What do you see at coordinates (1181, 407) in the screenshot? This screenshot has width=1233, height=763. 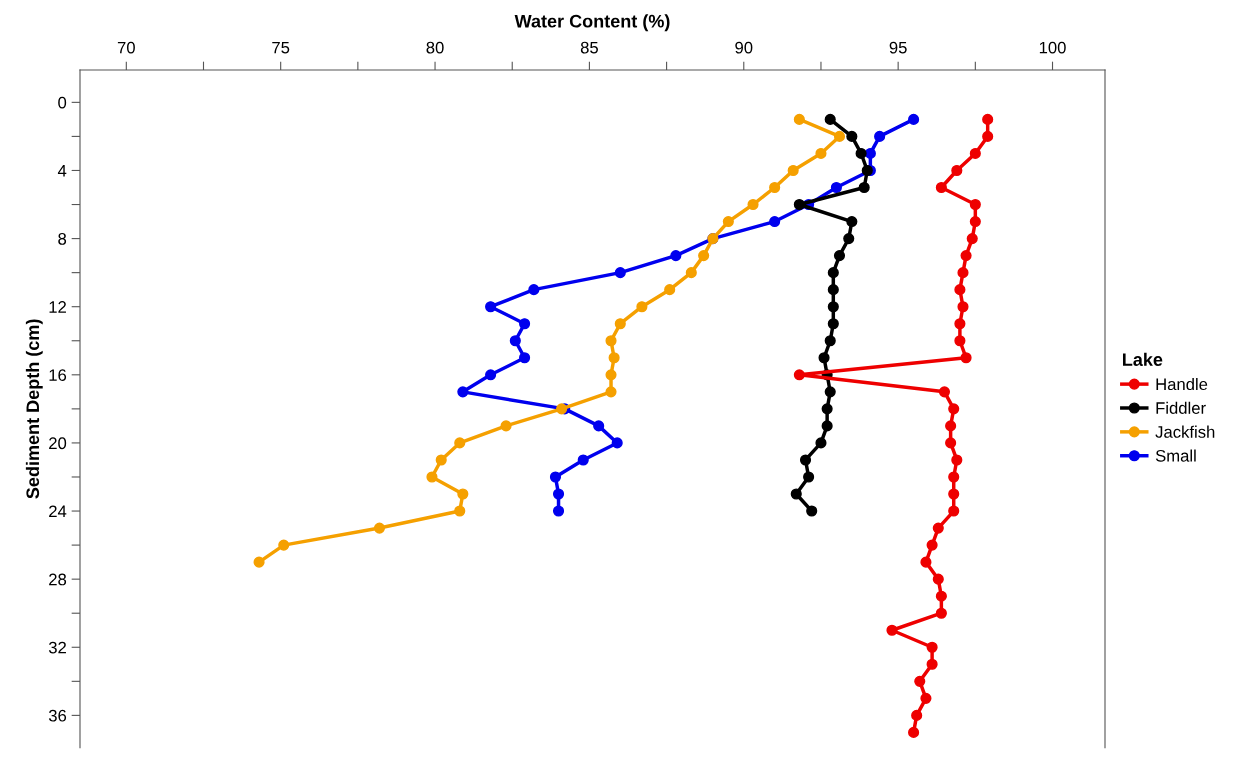 I see `legend-label: Fiddler` at bounding box center [1181, 407].